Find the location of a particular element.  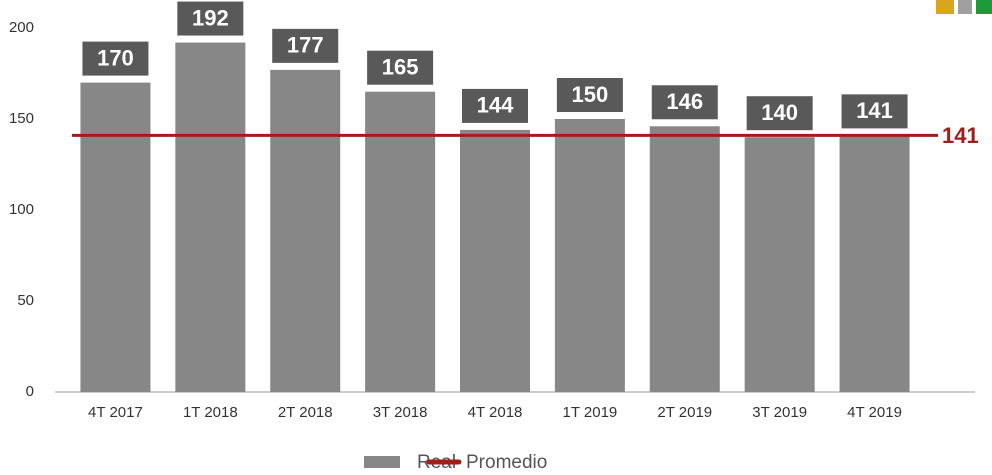

data-label: 144 is located at coordinates (495, 105).